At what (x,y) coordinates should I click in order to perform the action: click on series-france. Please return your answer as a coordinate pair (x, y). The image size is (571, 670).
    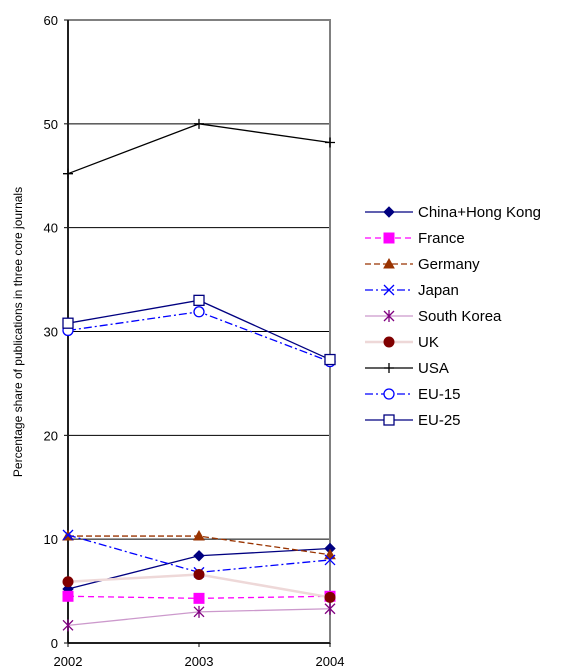
    Looking at the image, I should click on (199, 597).